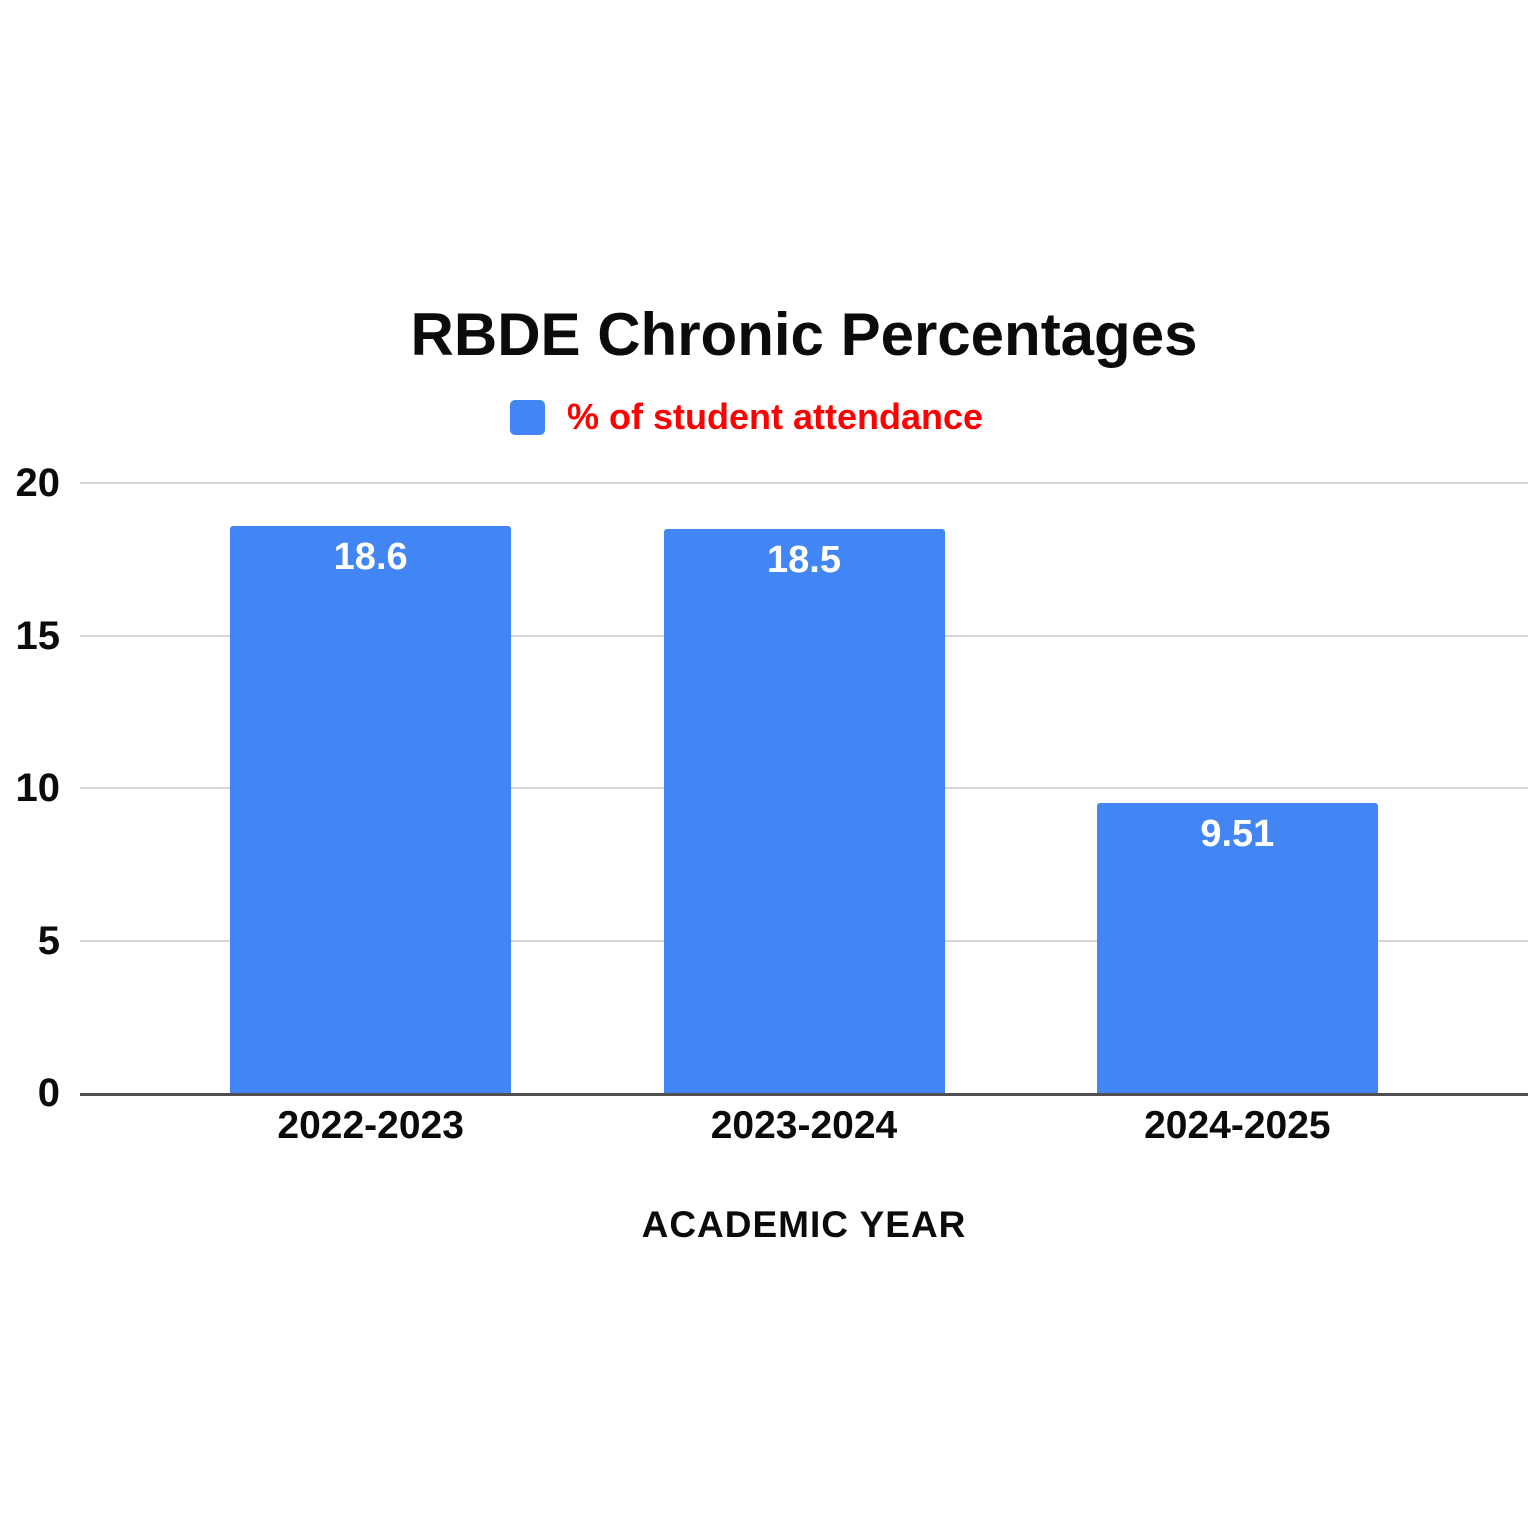 The height and width of the screenshot is (1536, 1536). What do you see at coordinates (38, 635) in the screenshot?
I see `y-tick-label-15: 15` at bounding box center [38, 635].